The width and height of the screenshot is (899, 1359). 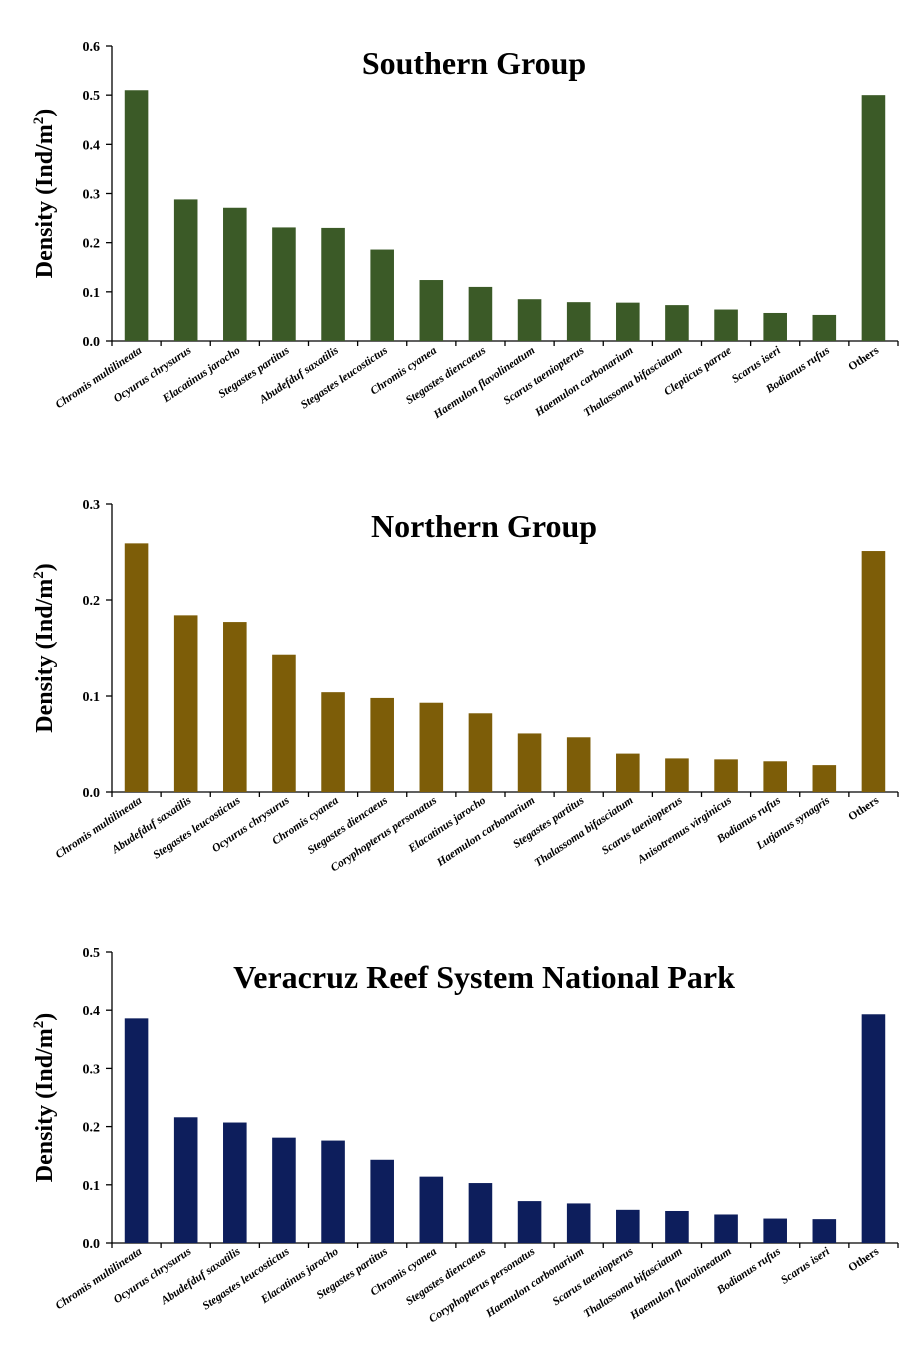 What do you see at coordinates (474, 63) in the screenshot?
I see `chart-title: Southern Group` at bounding box center [474, 63].